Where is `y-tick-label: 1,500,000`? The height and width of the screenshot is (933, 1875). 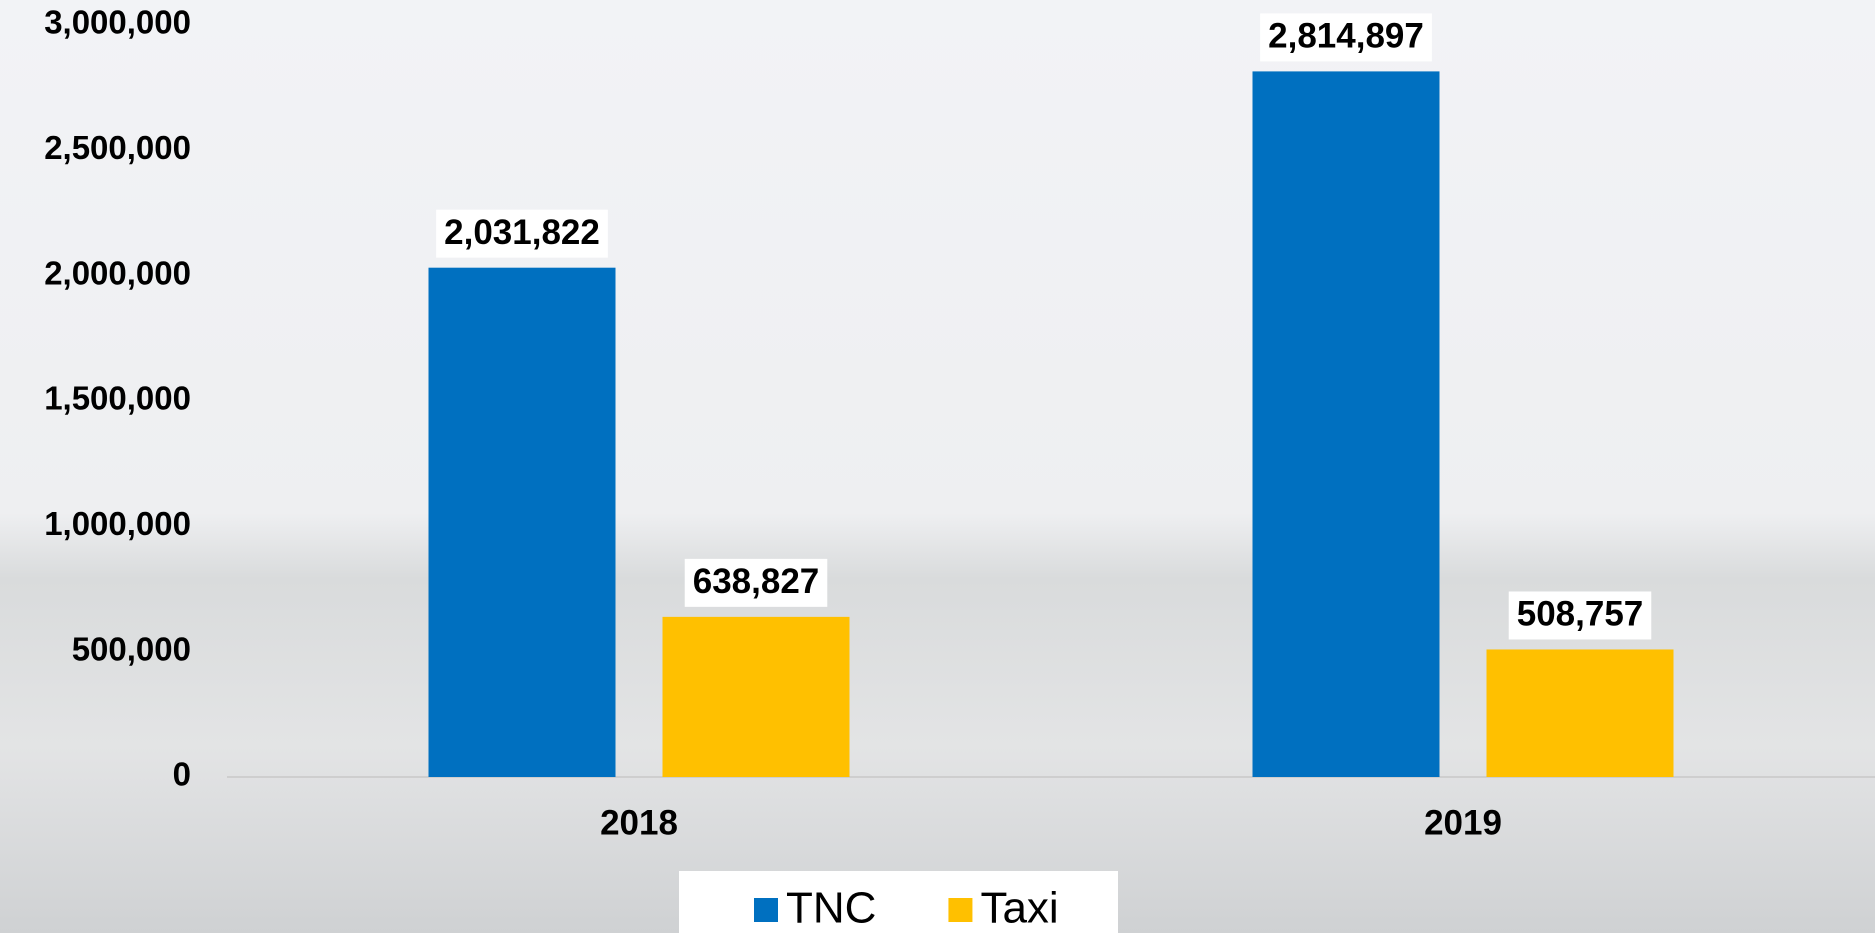
y-tick-label: 1,500,000 is located at coordinates (117, 398).